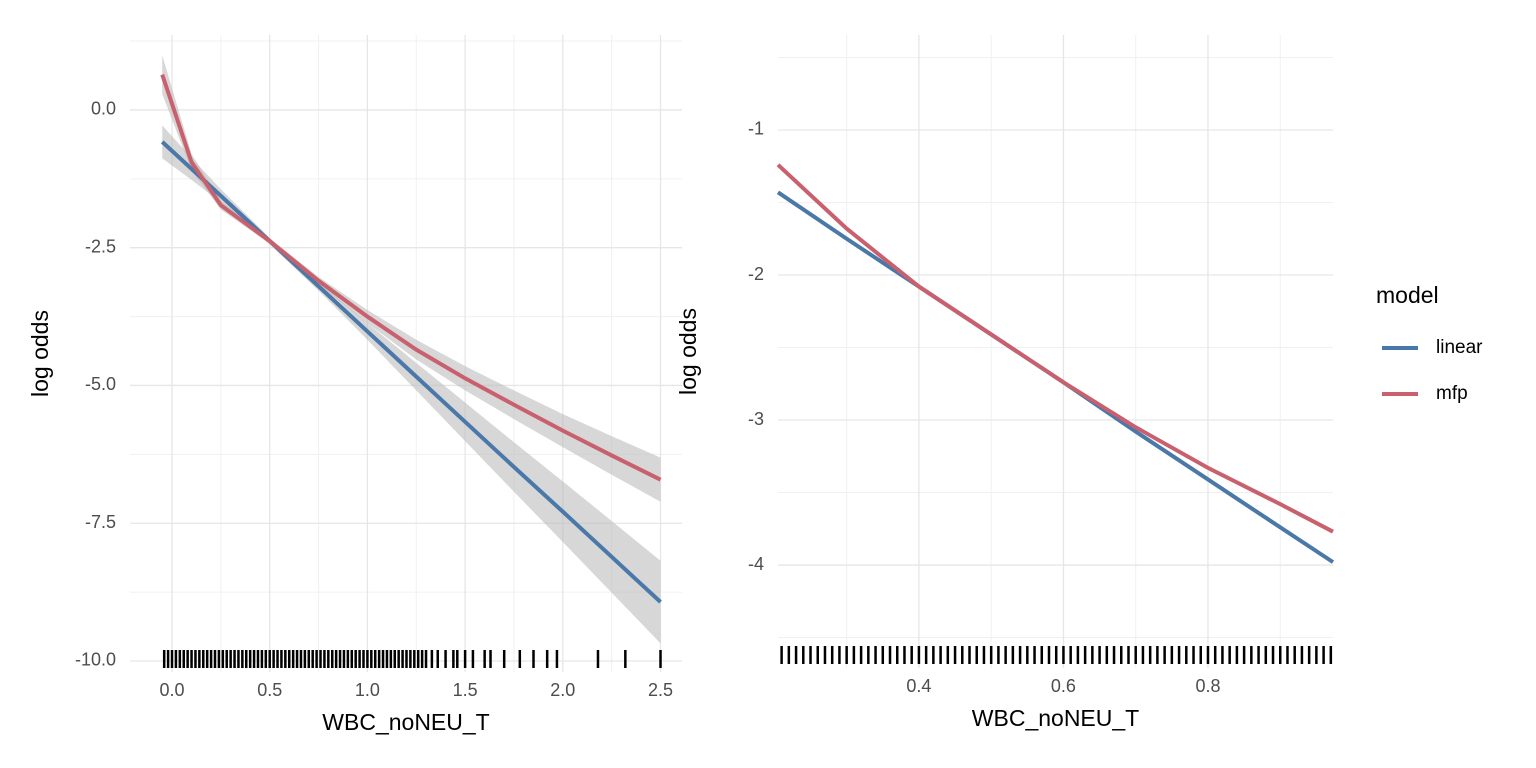 The width and height of the screenshot is (1536, 768). Describe the element at coordinates (103, 109) in the screenshot. I see `y-tick-label: 0.0` at that location.